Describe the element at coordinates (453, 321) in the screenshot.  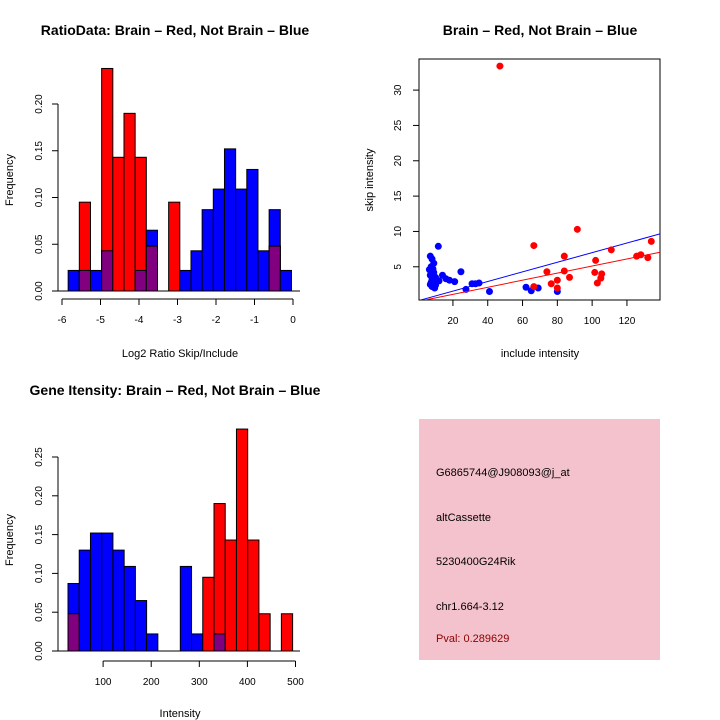
I see `x-tick-label: 20` at that location.